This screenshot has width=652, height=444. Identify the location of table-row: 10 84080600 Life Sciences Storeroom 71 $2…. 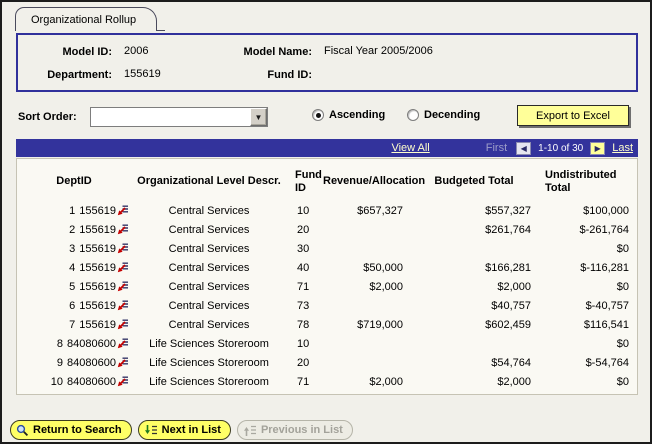
(328, 381).